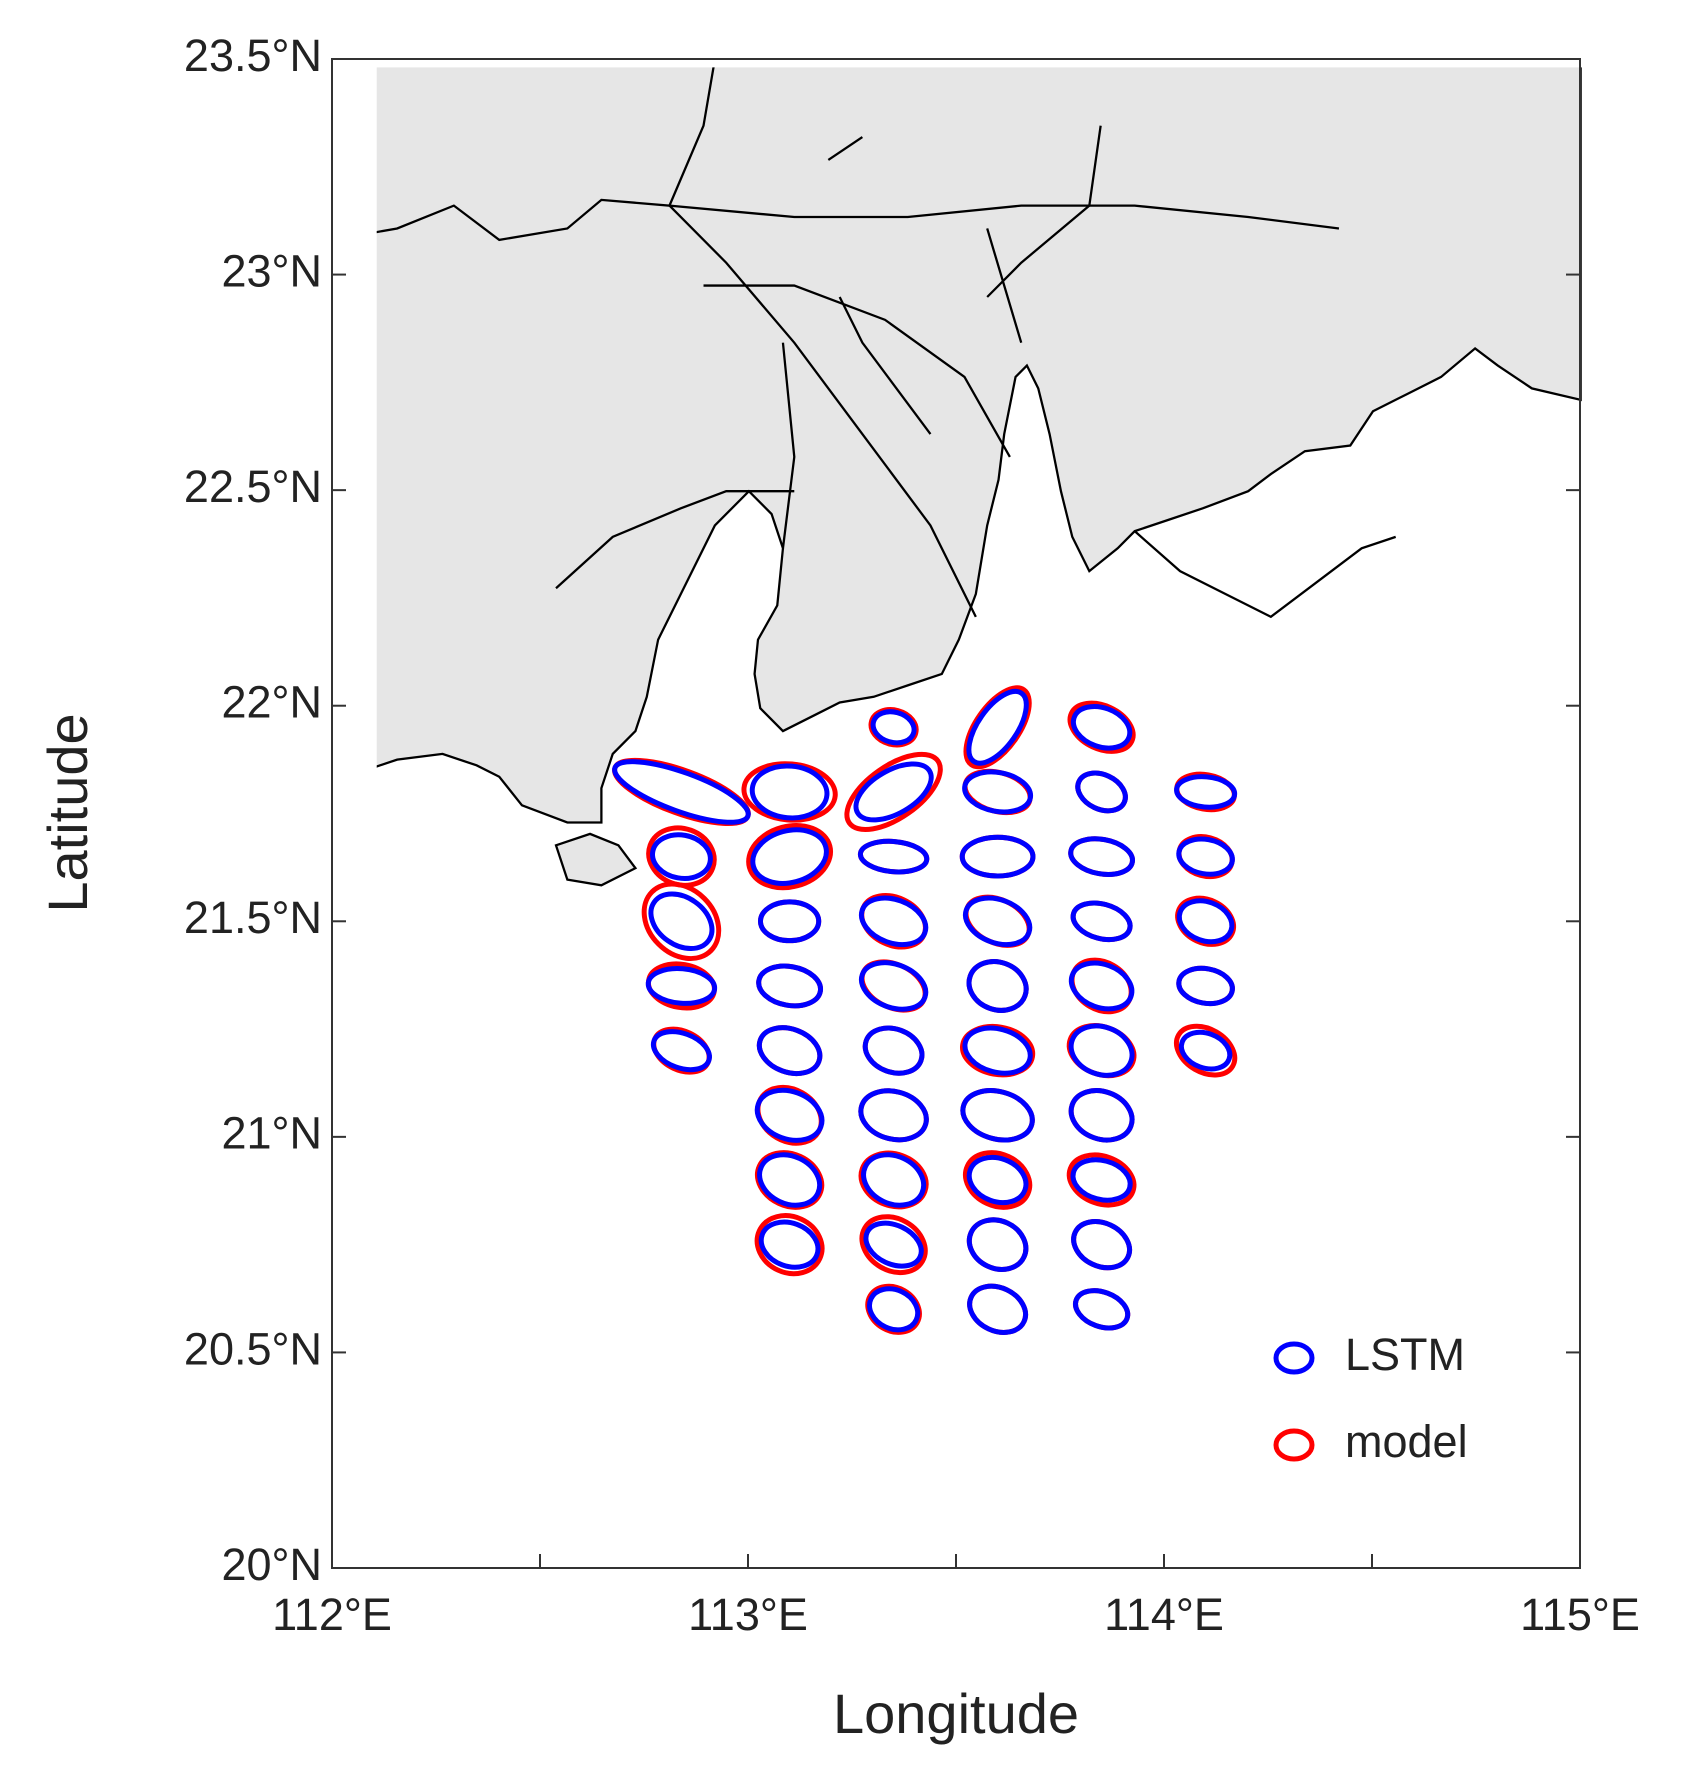  Describe the element at coordinates (748, 1614) in the screenshot. I see `x-tick-label: 113°E` at that location.